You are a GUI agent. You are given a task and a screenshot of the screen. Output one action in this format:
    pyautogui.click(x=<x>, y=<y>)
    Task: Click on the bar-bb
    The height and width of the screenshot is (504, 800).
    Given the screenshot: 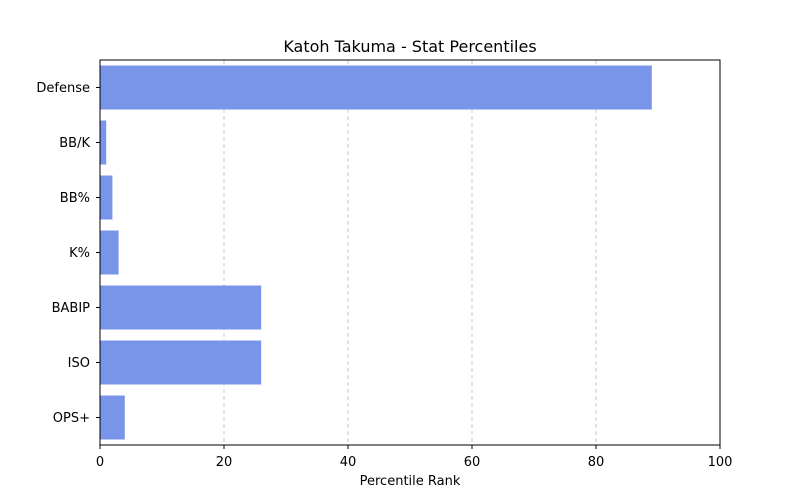 What is the action you would take?
    pyautogui.click(x=106, y=197)
    